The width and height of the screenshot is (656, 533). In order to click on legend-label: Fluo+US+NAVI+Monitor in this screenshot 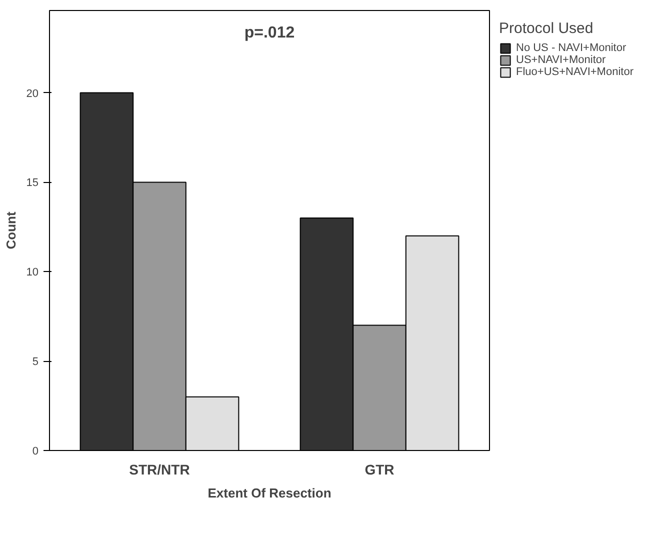, I will do `click(575, 72)`.